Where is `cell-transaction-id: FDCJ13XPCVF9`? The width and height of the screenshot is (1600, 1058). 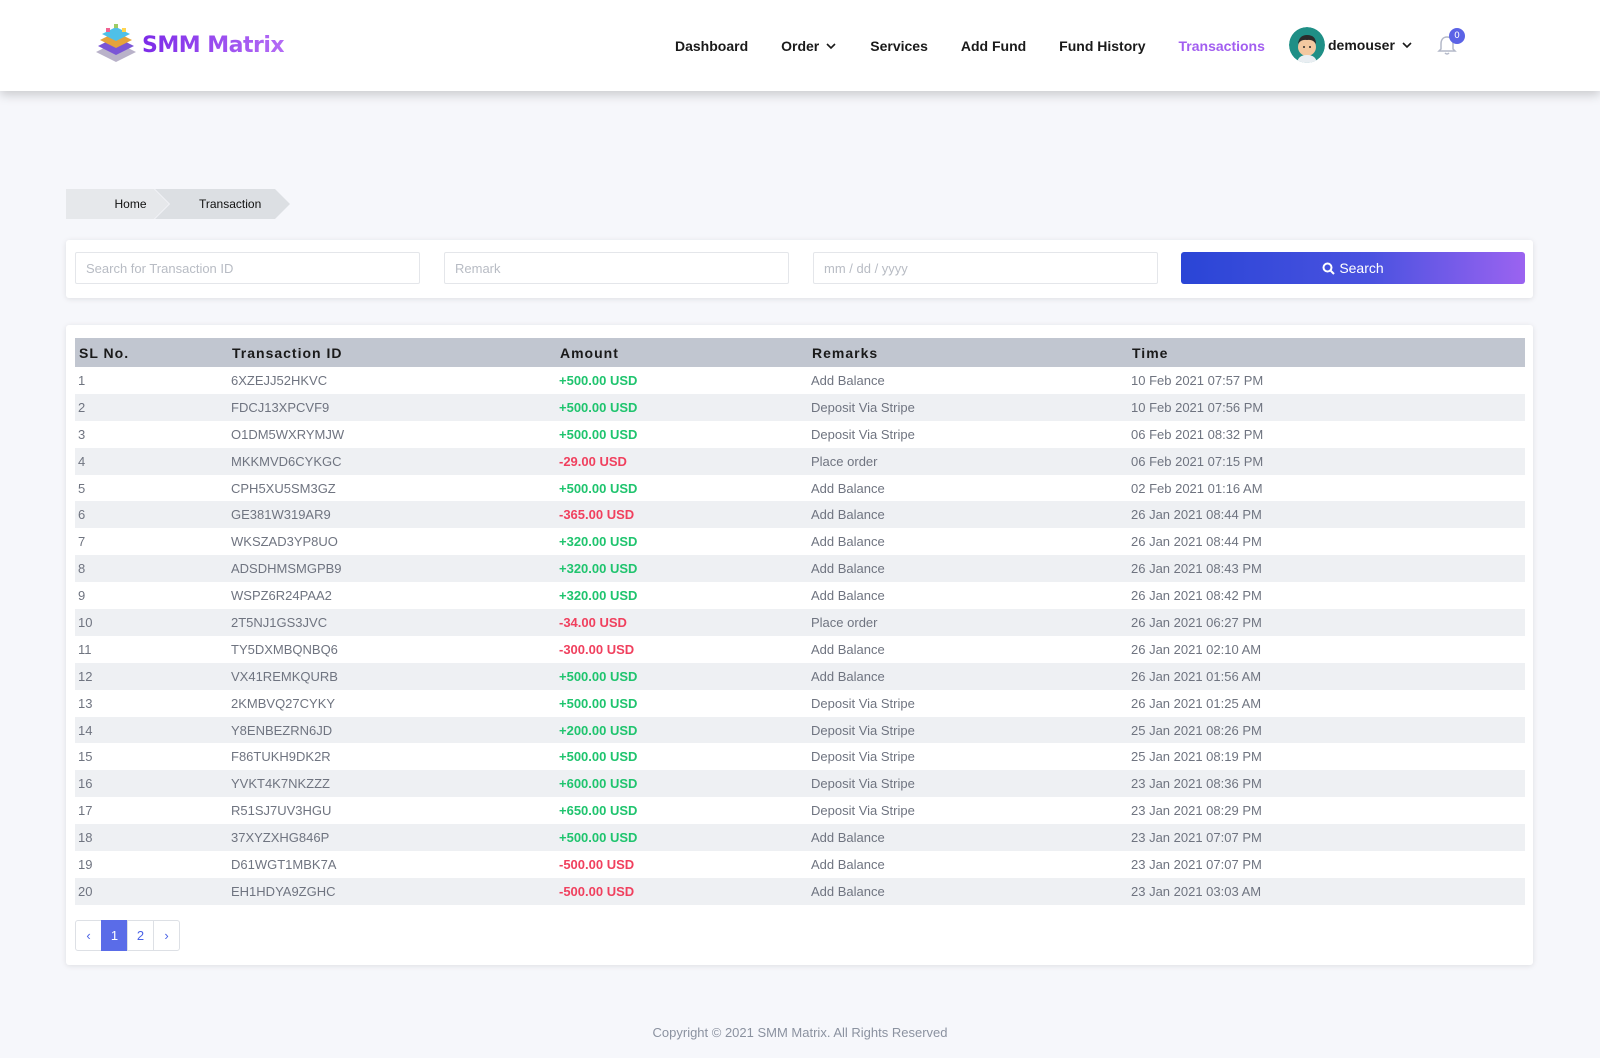
cell-transaction-id: FDCJ13XPCVF9 is located at coordinates (280, 407).